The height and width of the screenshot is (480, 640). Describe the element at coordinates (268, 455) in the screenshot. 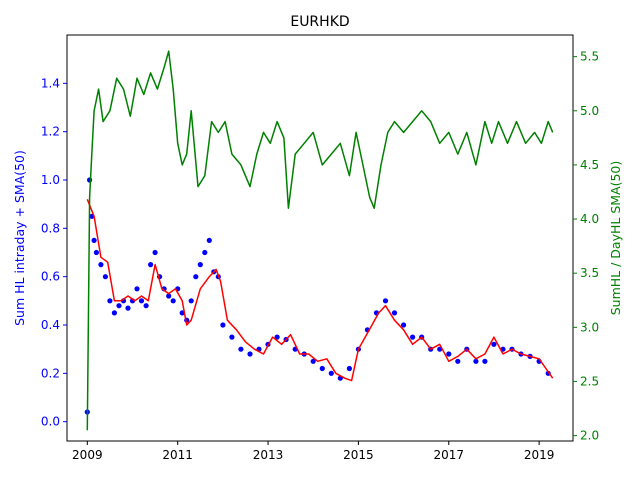

I see `x-tick-label: 2013` at that location.